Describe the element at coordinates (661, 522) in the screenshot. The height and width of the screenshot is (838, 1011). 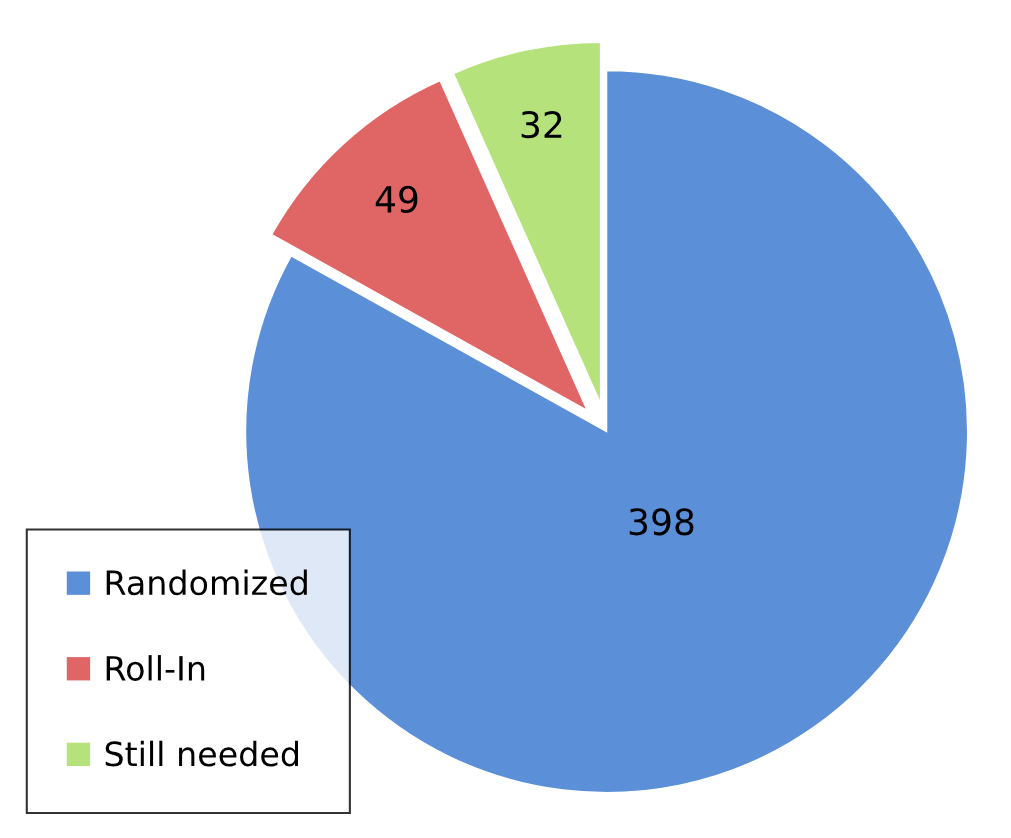
I see `data-label: 398` at that location.